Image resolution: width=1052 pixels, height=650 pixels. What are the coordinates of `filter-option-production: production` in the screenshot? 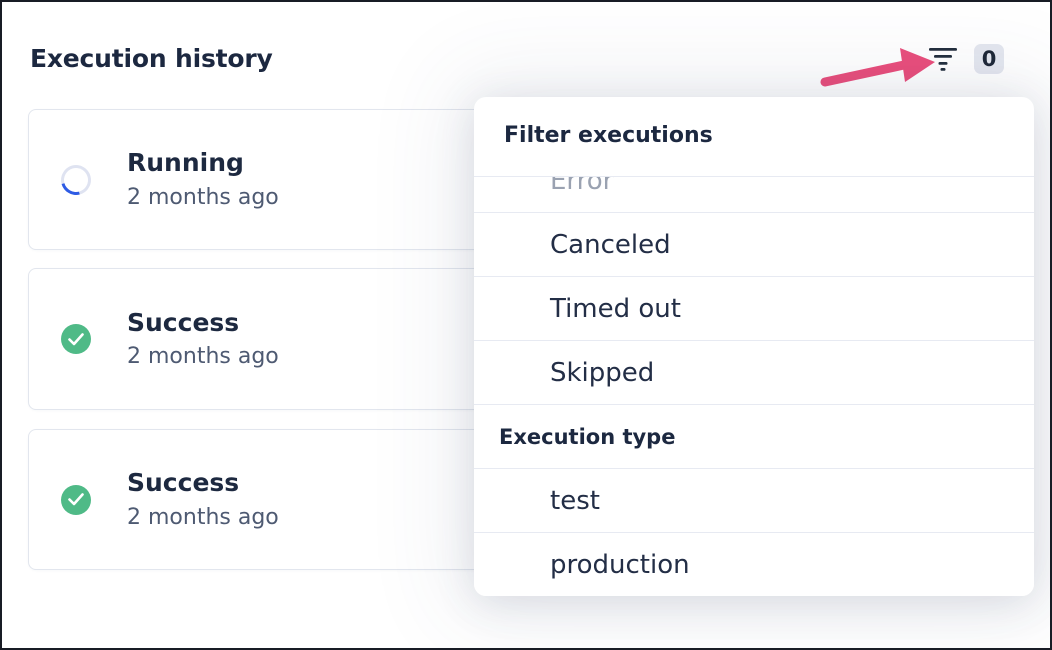 It's located at (754, 564).